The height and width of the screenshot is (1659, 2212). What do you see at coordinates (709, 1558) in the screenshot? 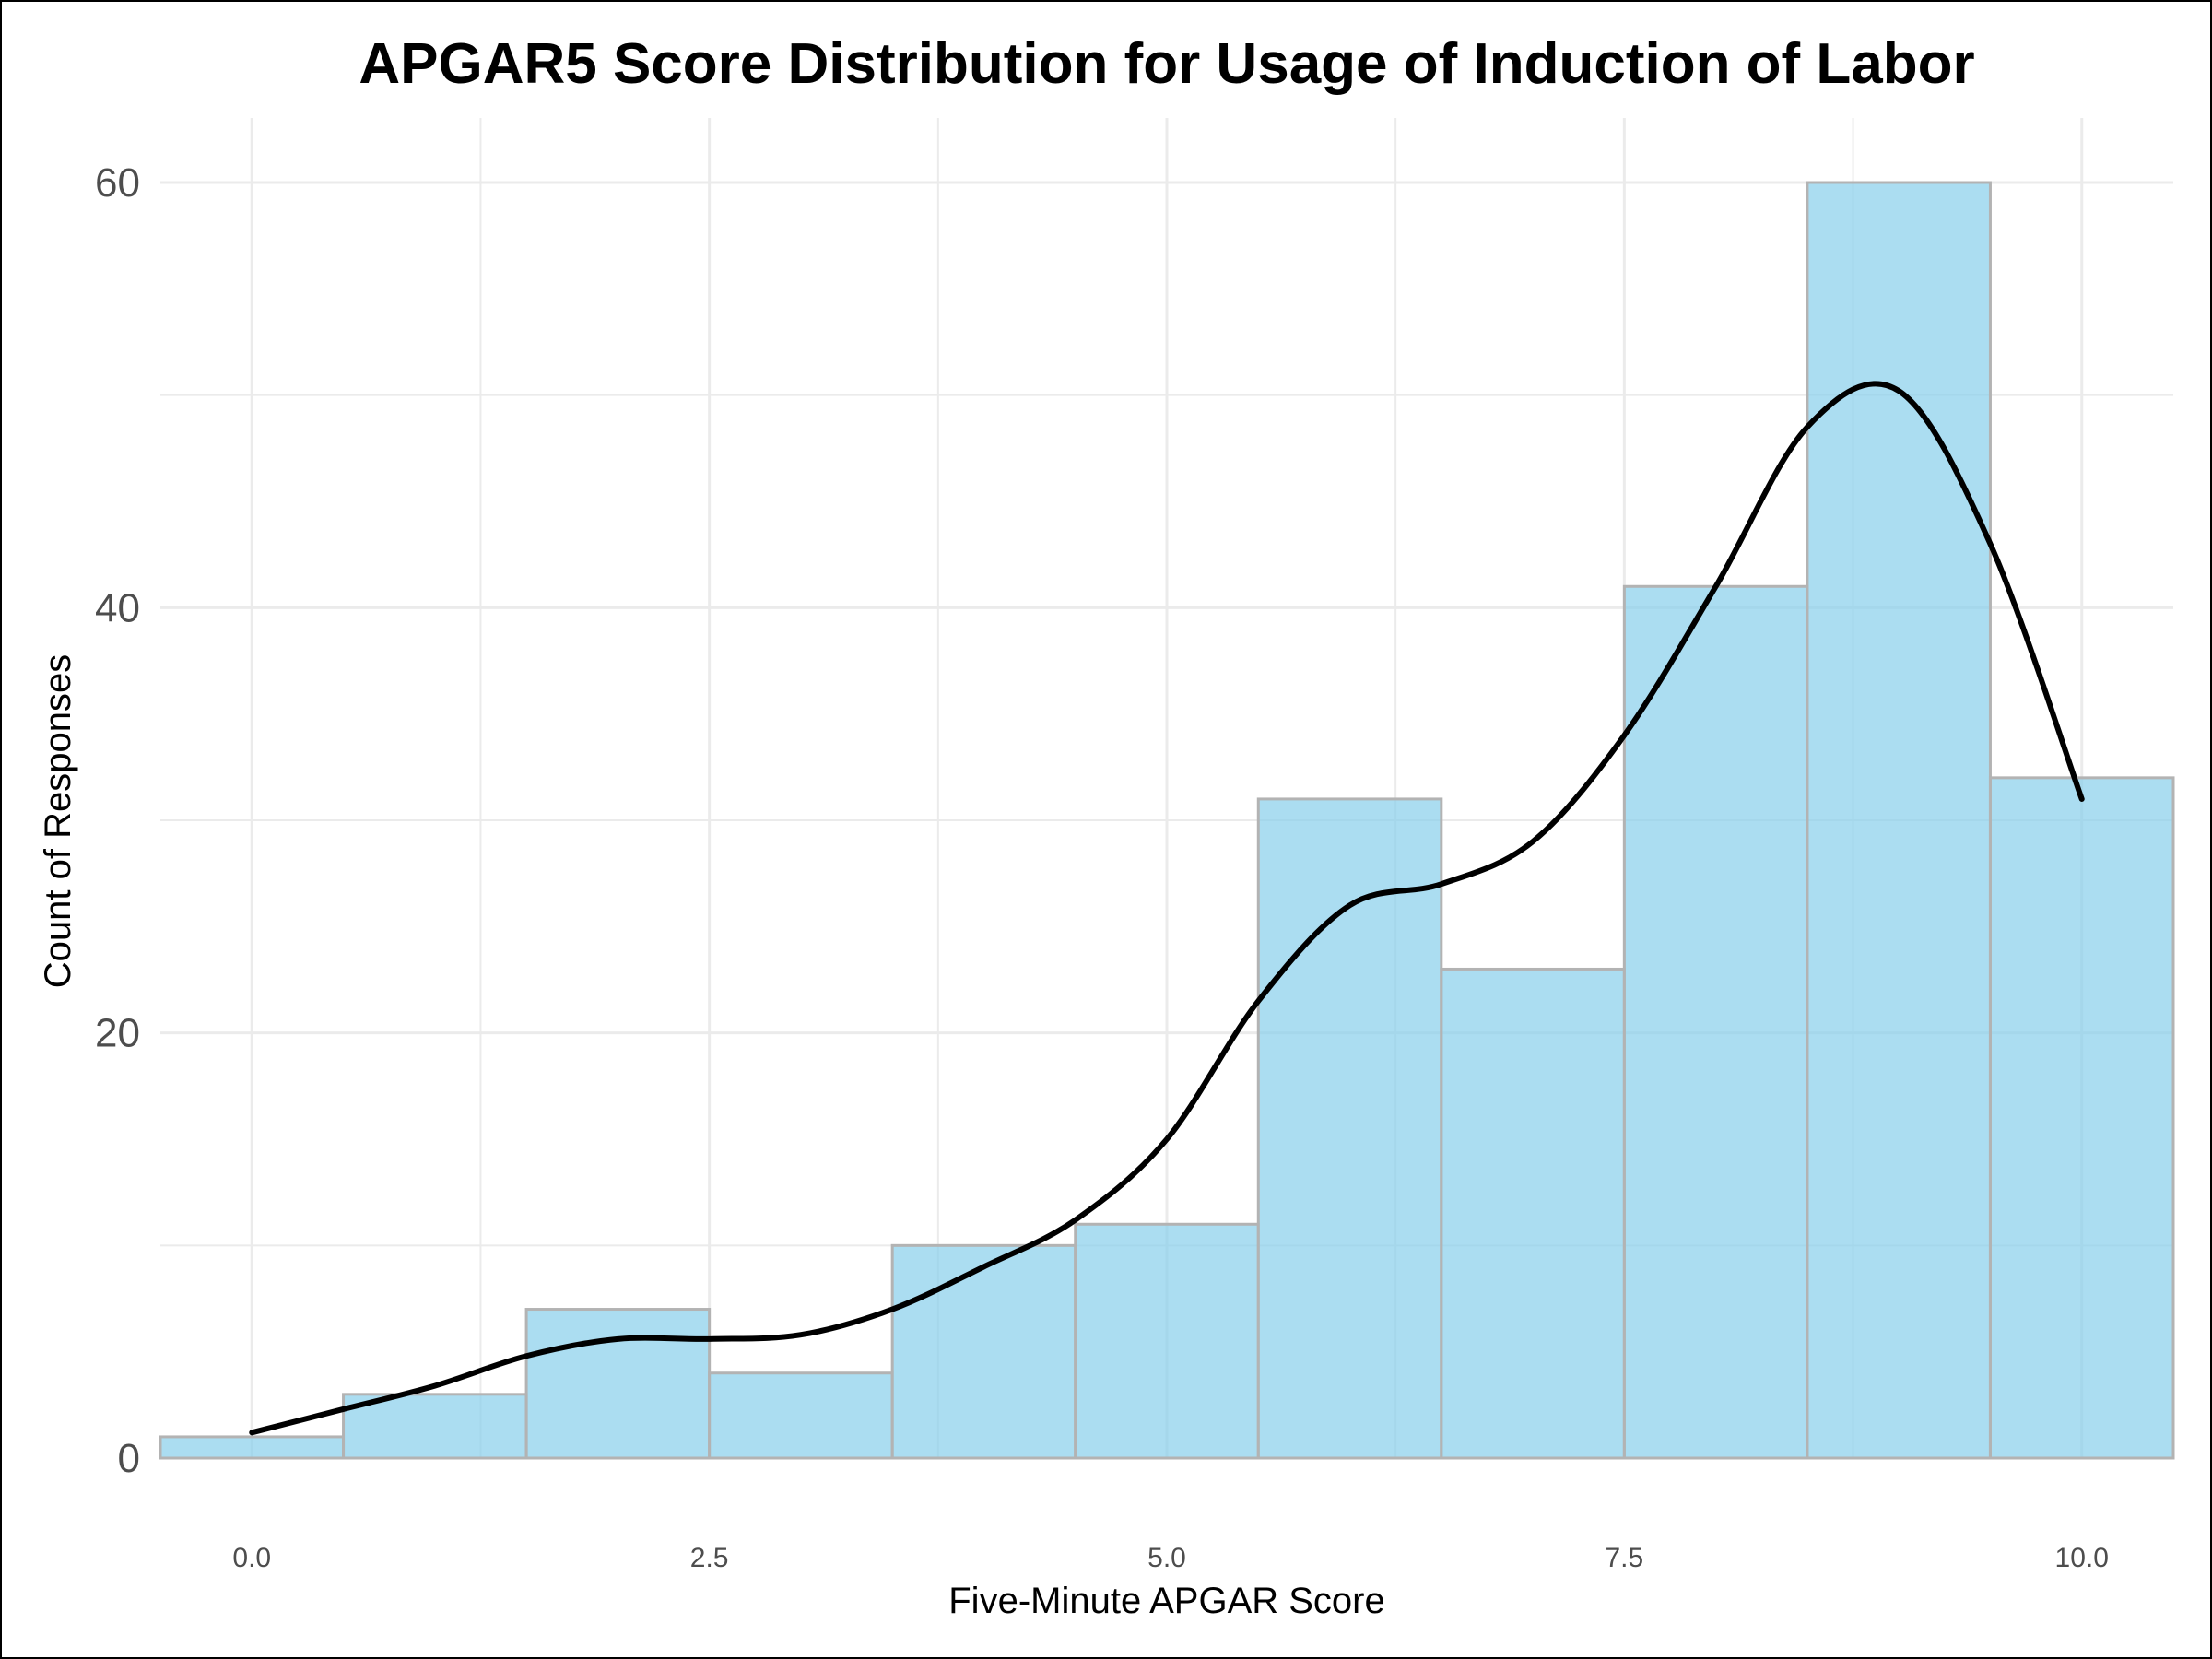
I see `x-tick-label: 2.5` at bounding box center [709, 1558].